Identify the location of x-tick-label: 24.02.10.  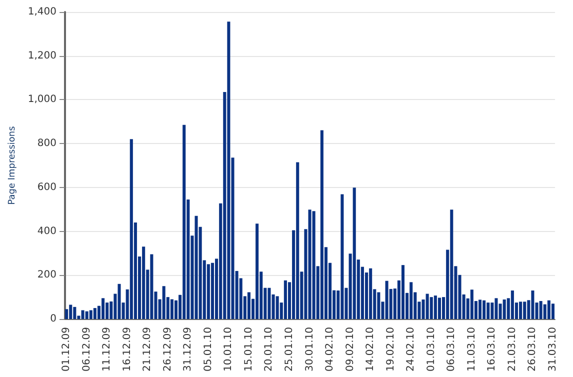
(411, 349).